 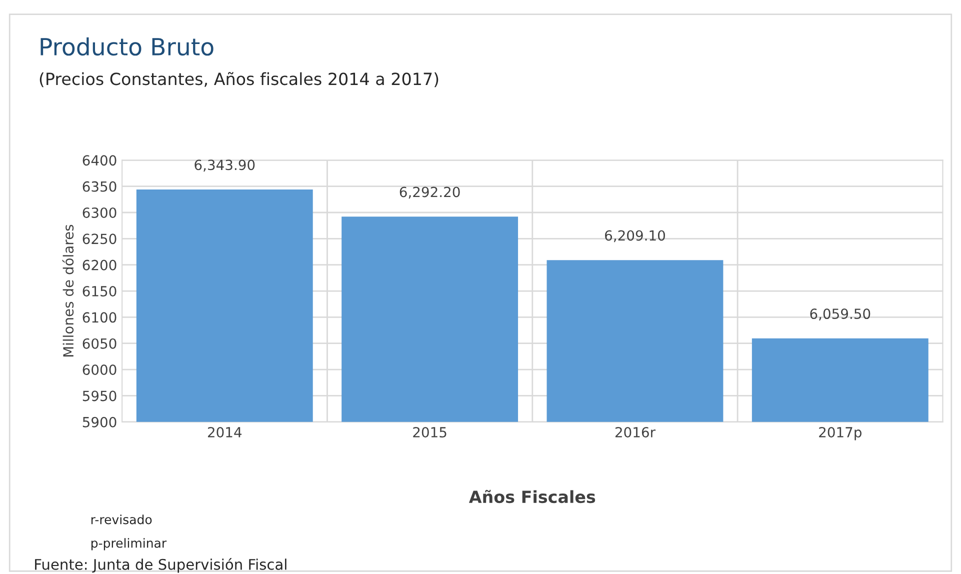 I want to click on chart-subtitle: (Precios Constantes, Años fiscales 2014 a 2017), so click(x=239, y=80).